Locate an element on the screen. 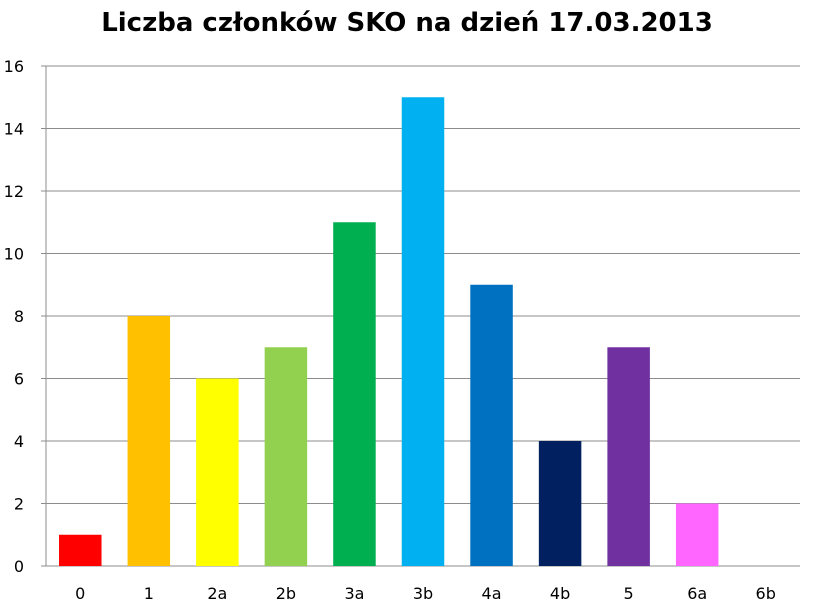  y-tick-label: 12 is located at coordinates (14, 191).